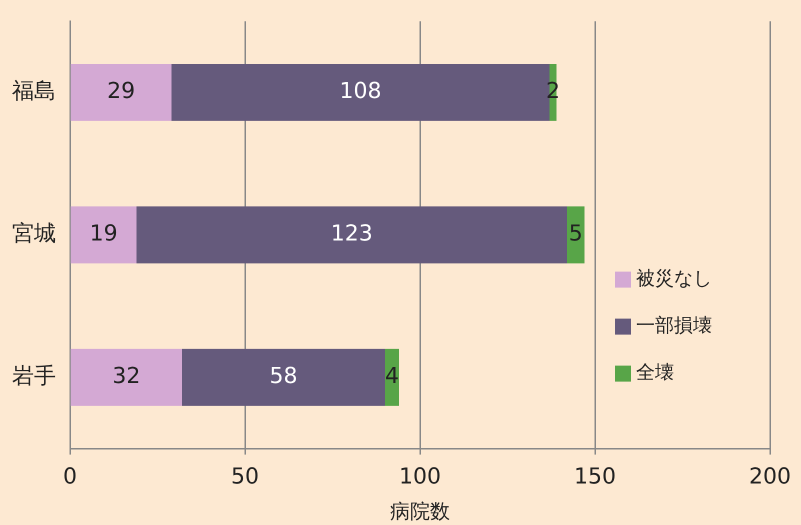  What do you see at coordinates (392, 377) in the screenshot?
I see `data-label: 4` at bounding box center [392, 377].